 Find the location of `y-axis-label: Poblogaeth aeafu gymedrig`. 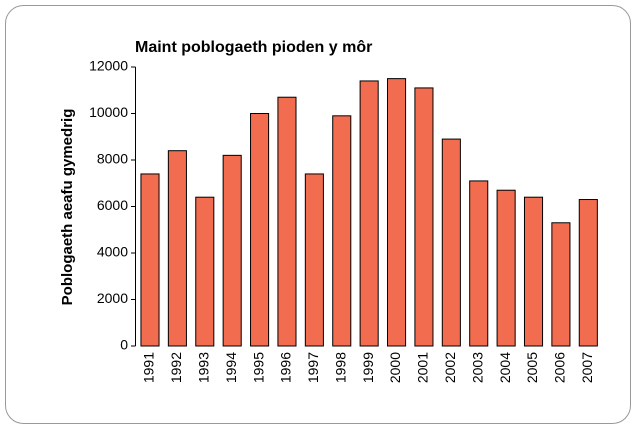

y-axis-label: Poblogaeth aeafu gymedrig is located at coordinates (67, 207).